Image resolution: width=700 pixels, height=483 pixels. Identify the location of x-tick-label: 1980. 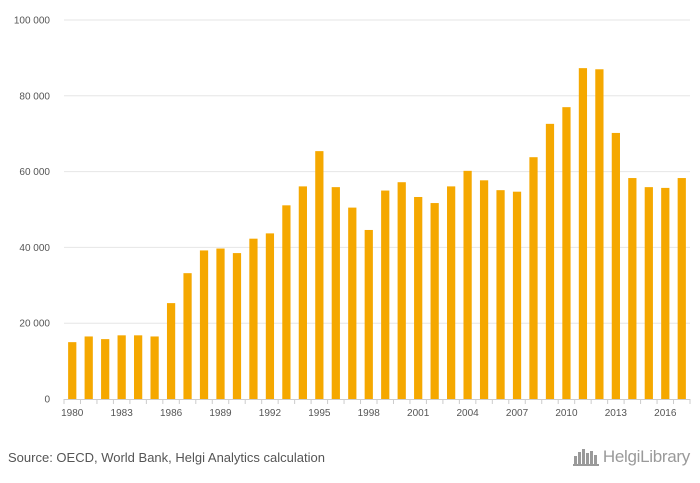
(72, 413).